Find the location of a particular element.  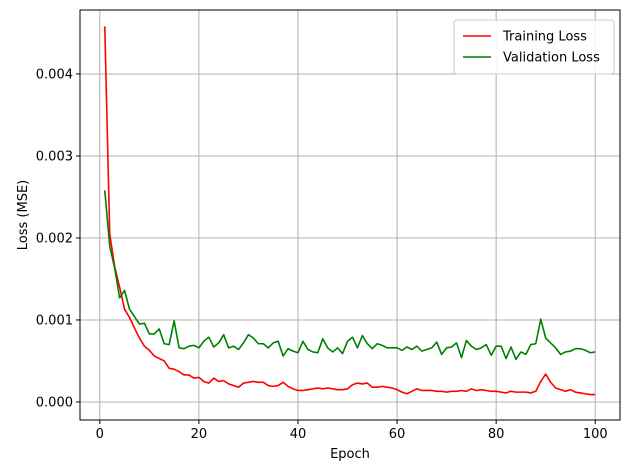

y-tick-label: 0.000 is located at coordinates (54, 402).